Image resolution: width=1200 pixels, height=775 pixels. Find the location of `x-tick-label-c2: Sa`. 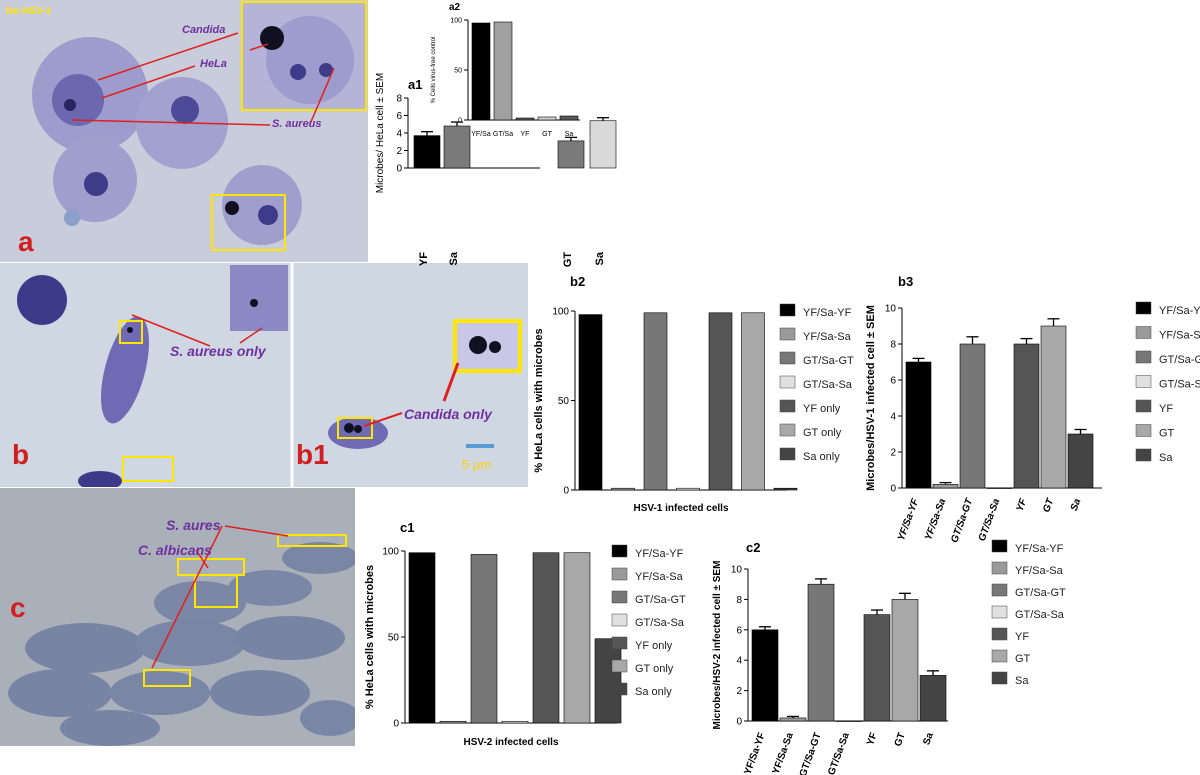

x-tick-label-c2: Sa is located at coordinates (928, 739).